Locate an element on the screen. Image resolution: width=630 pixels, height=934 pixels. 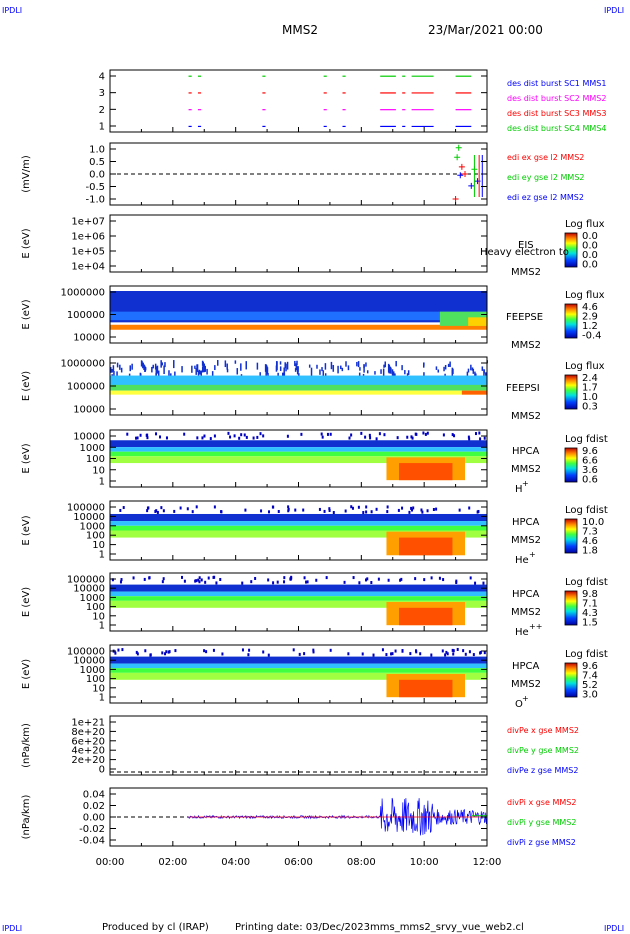
y-tick-label: 1 is located at coordinates (102, 482).